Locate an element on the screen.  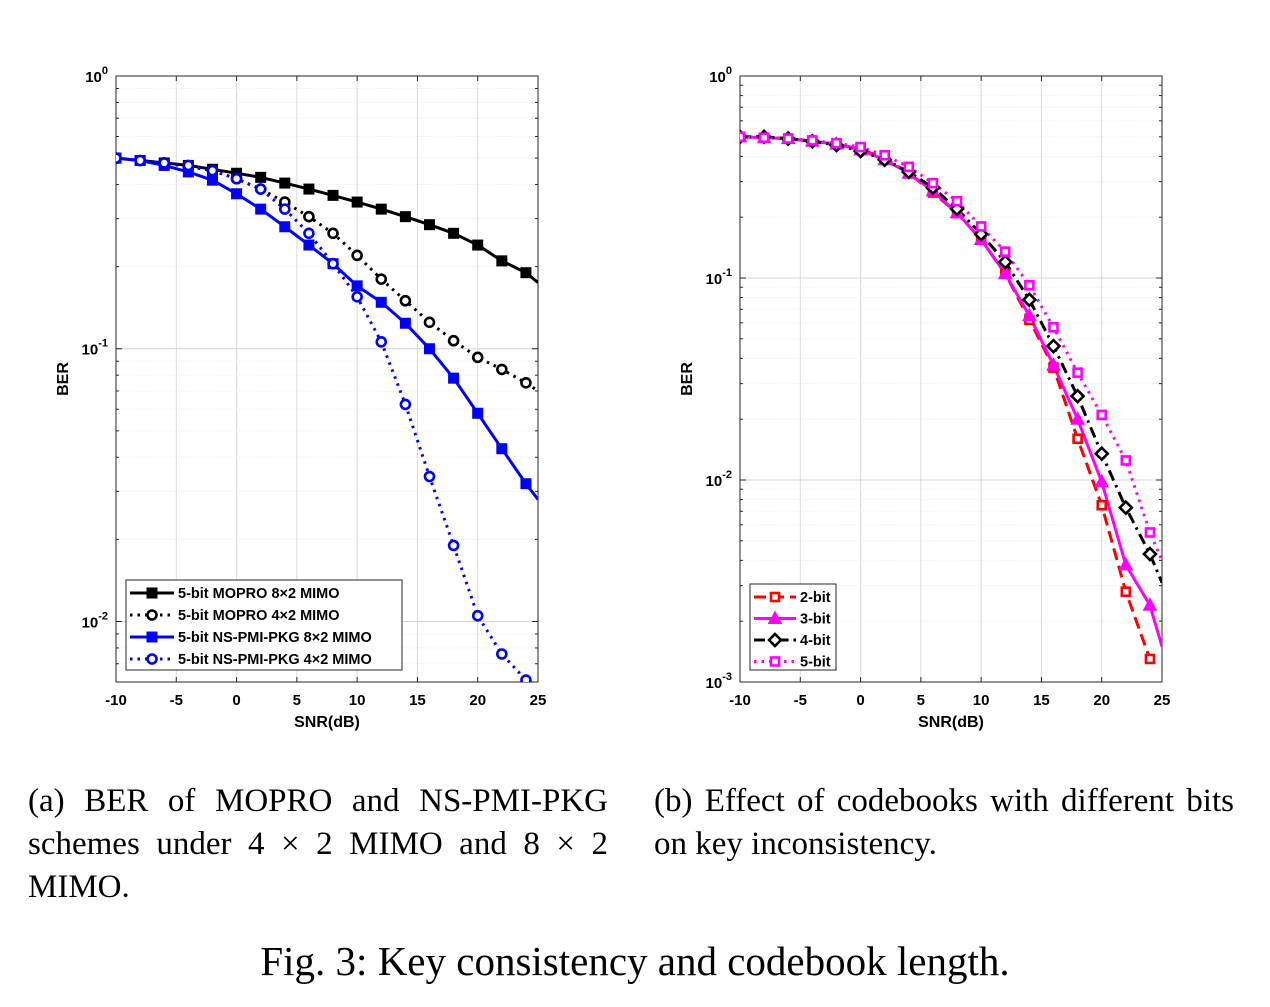
legend-entry: 5-bit is located at coordinates (815, 663).